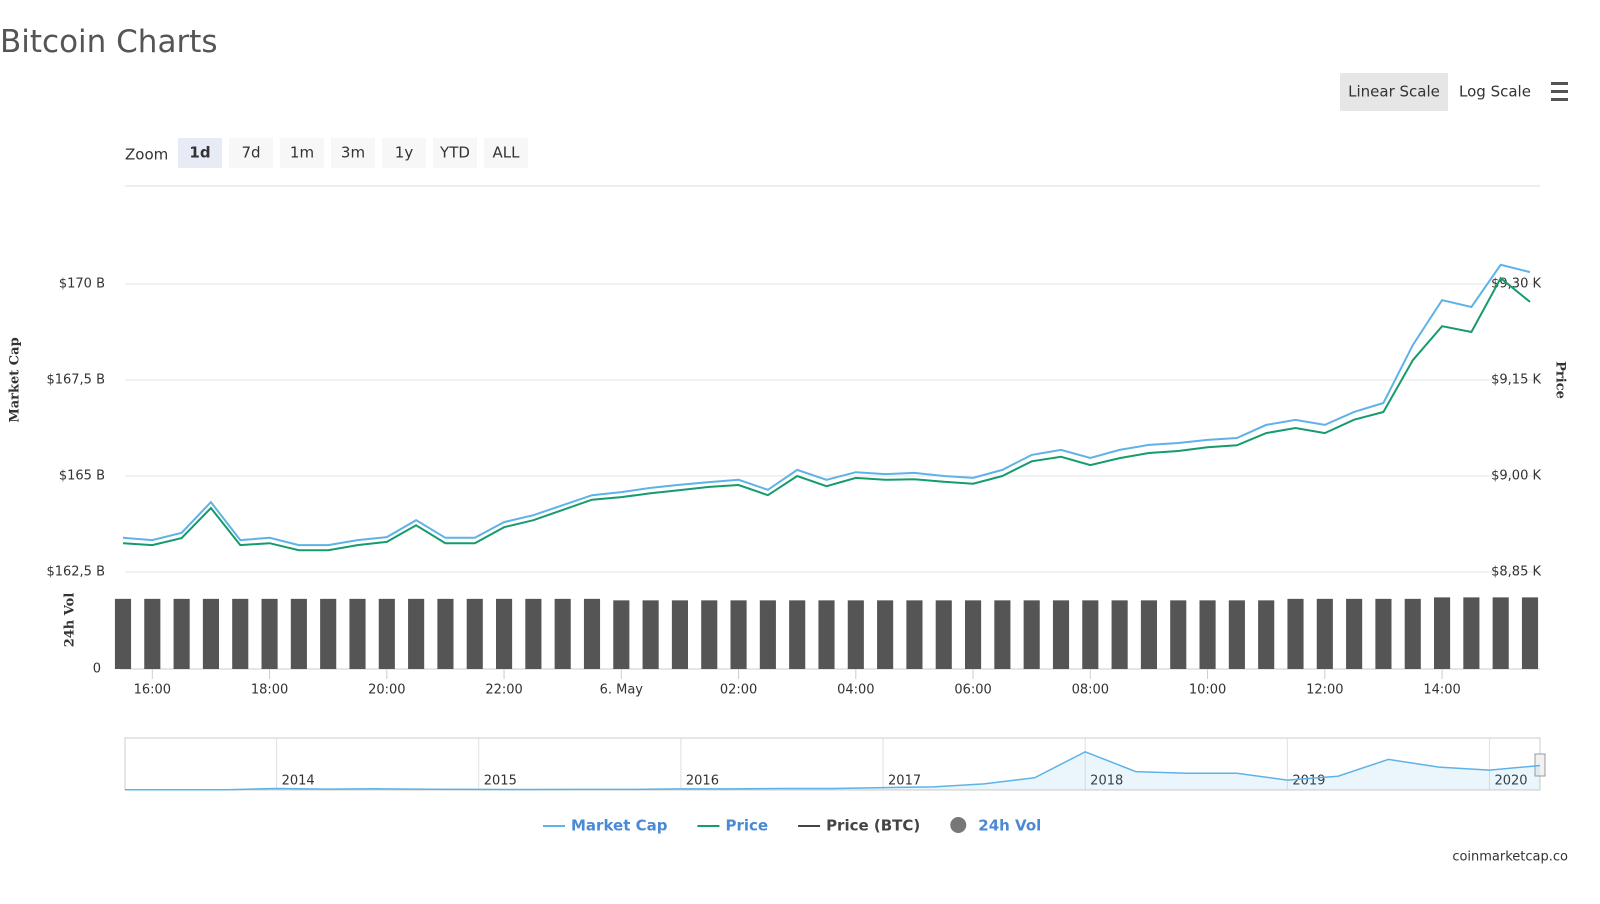 This screenshot has width=1600, height=904. I want to click on zoom-button: YTD, so click(454, 153).